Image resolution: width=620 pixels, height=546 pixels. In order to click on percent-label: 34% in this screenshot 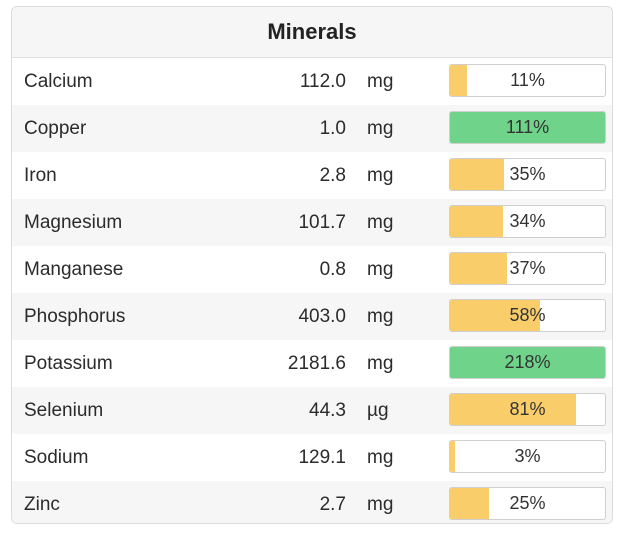, I will do `click(527, 221)`.